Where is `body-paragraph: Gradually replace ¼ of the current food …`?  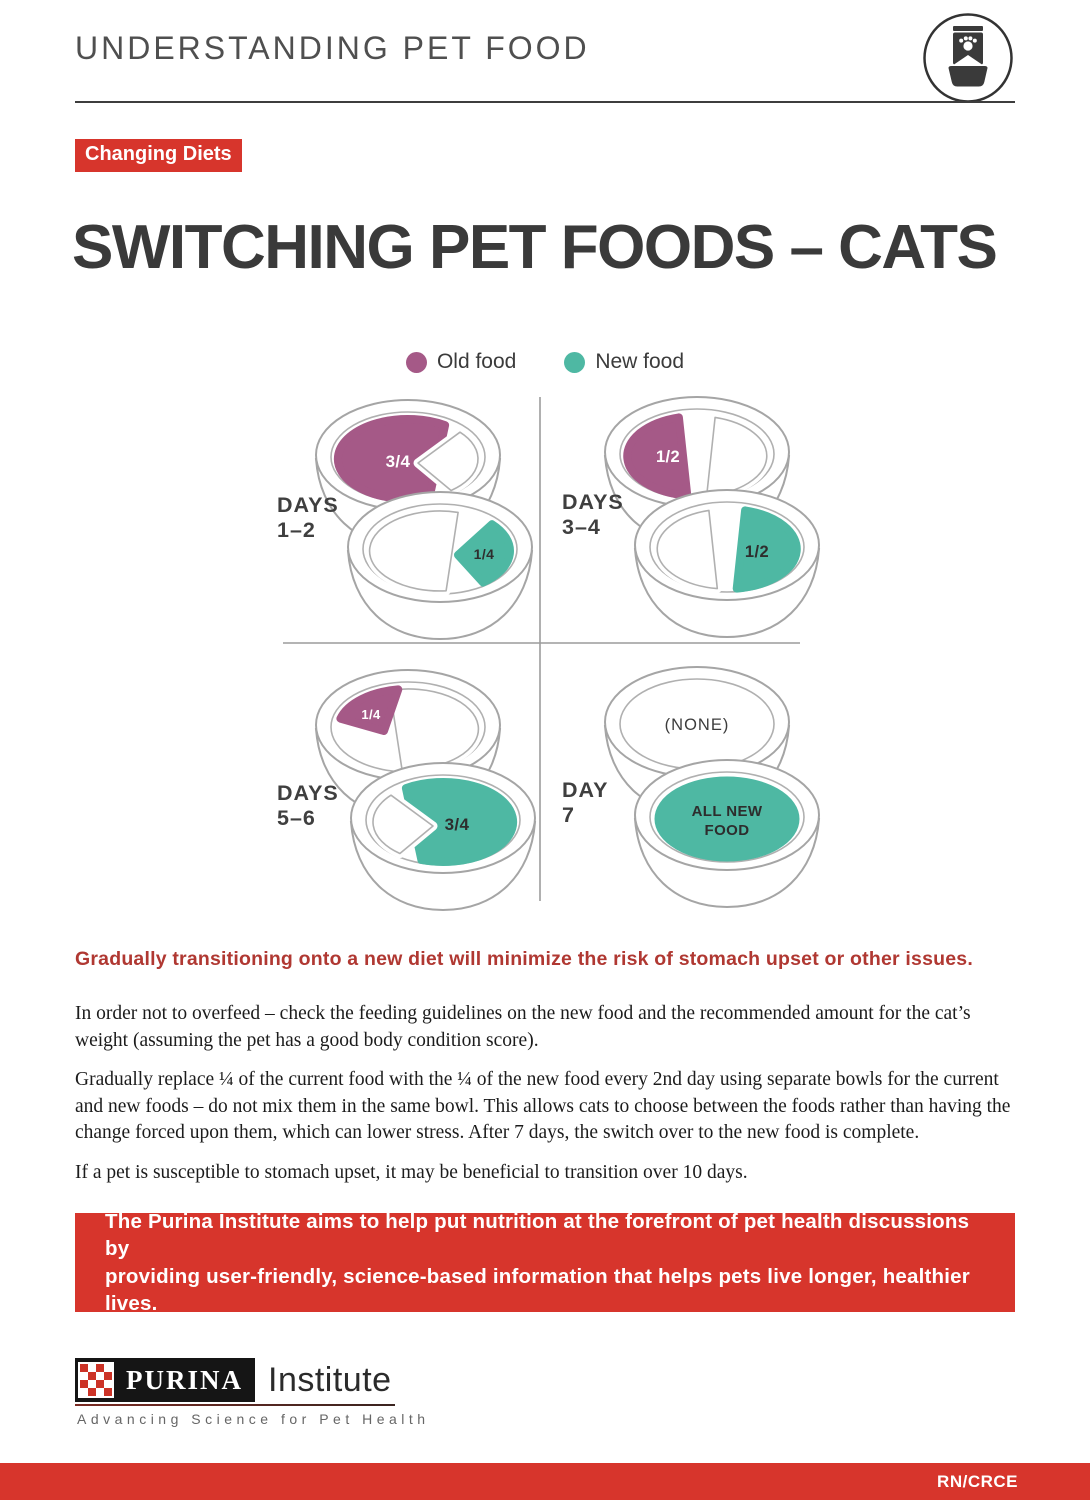 body-paragraph: Gradually replace ¼ of the current food … is located at coordinates (543, 1106).